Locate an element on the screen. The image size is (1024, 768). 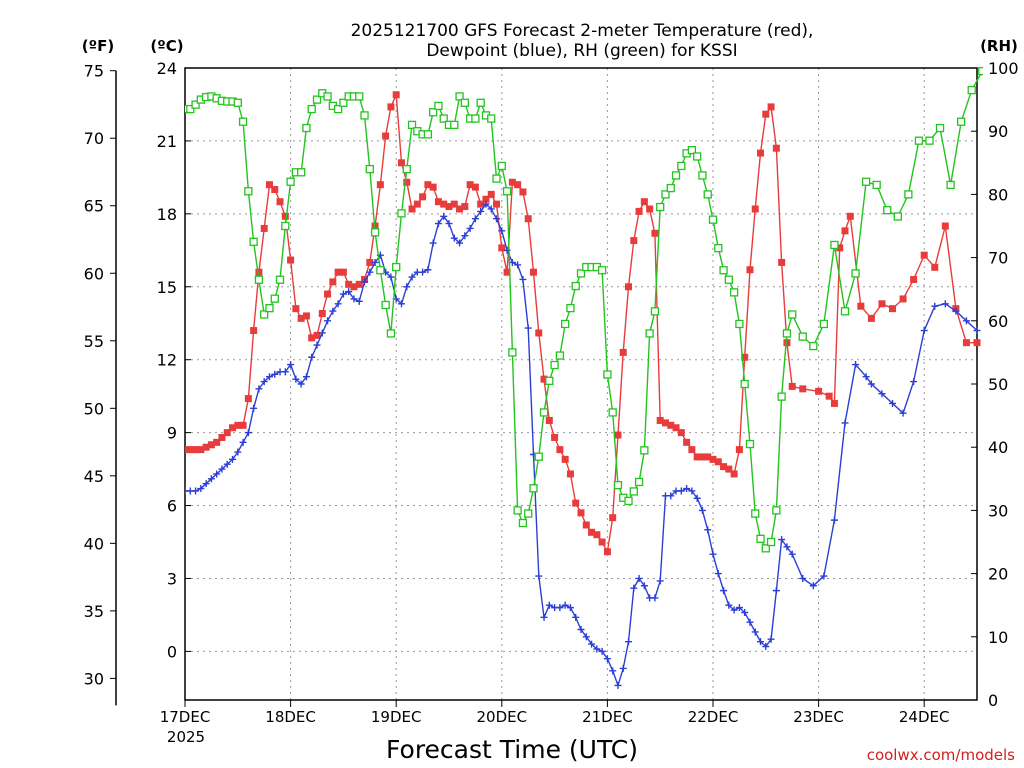
fahrenheit-tick-label: 40 is located at coordinates (94, 543).